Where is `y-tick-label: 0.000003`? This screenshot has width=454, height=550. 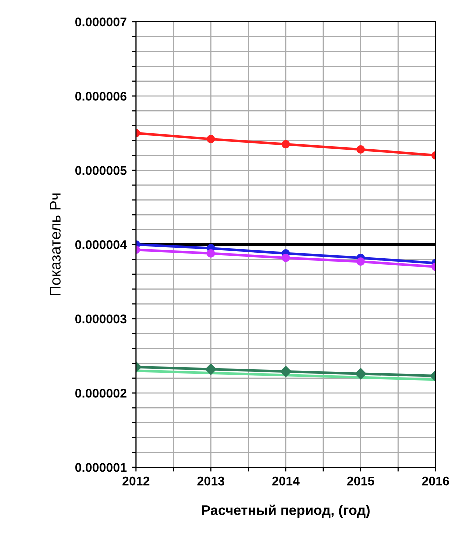
y-tick-label: 0.000003 is located at coordinates (101, 319).